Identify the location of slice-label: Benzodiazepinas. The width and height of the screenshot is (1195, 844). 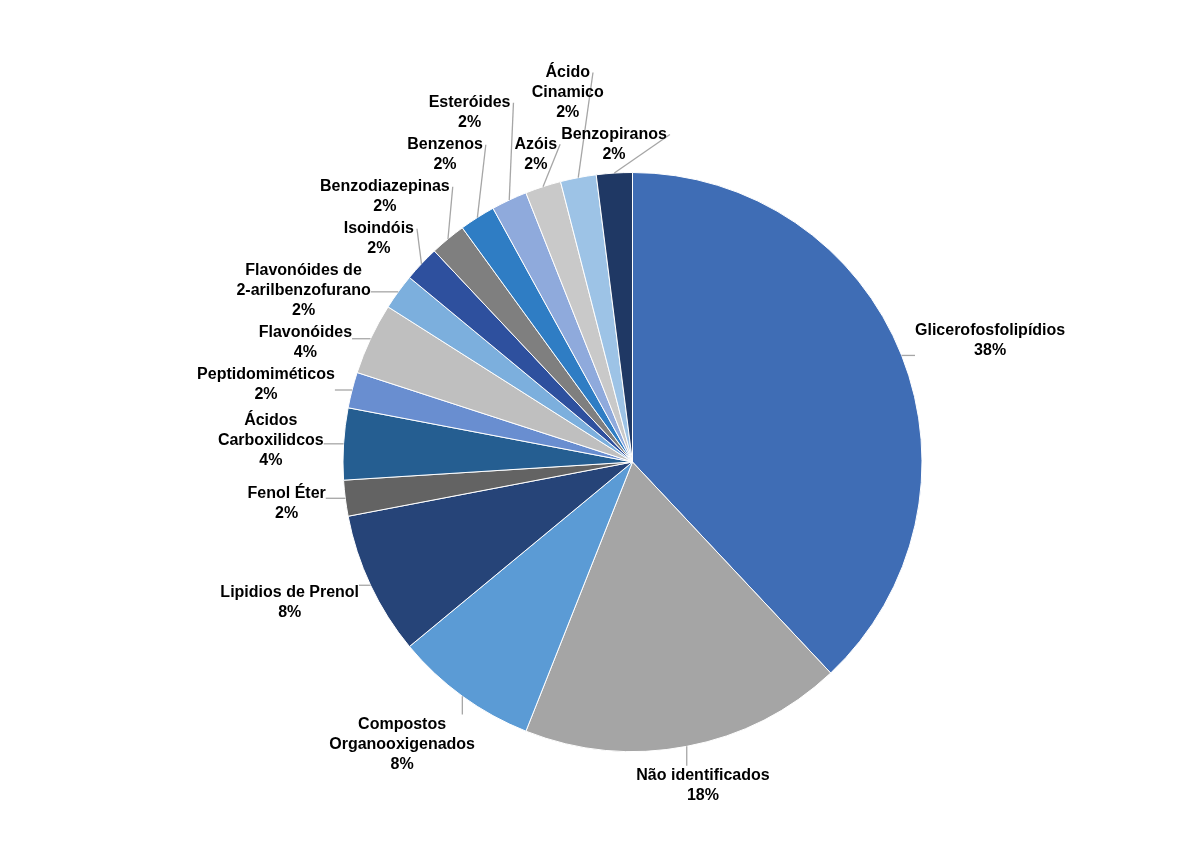
(384, 186).